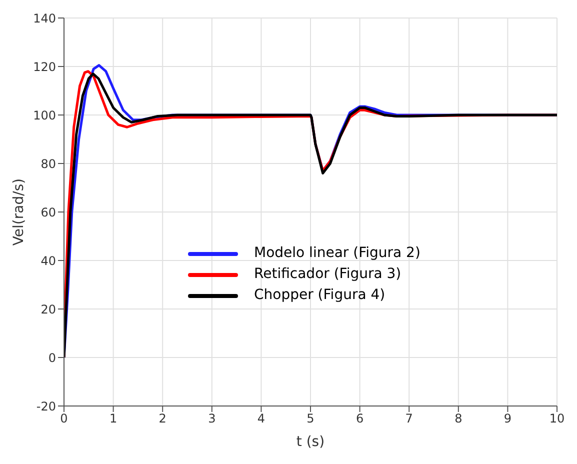 The width and height of the screenshot is (577, 464). Describe the element at coordinates (337, 253) in the screenshot. I see `legend-label: Modelo linear (Figura 2)` at that location.